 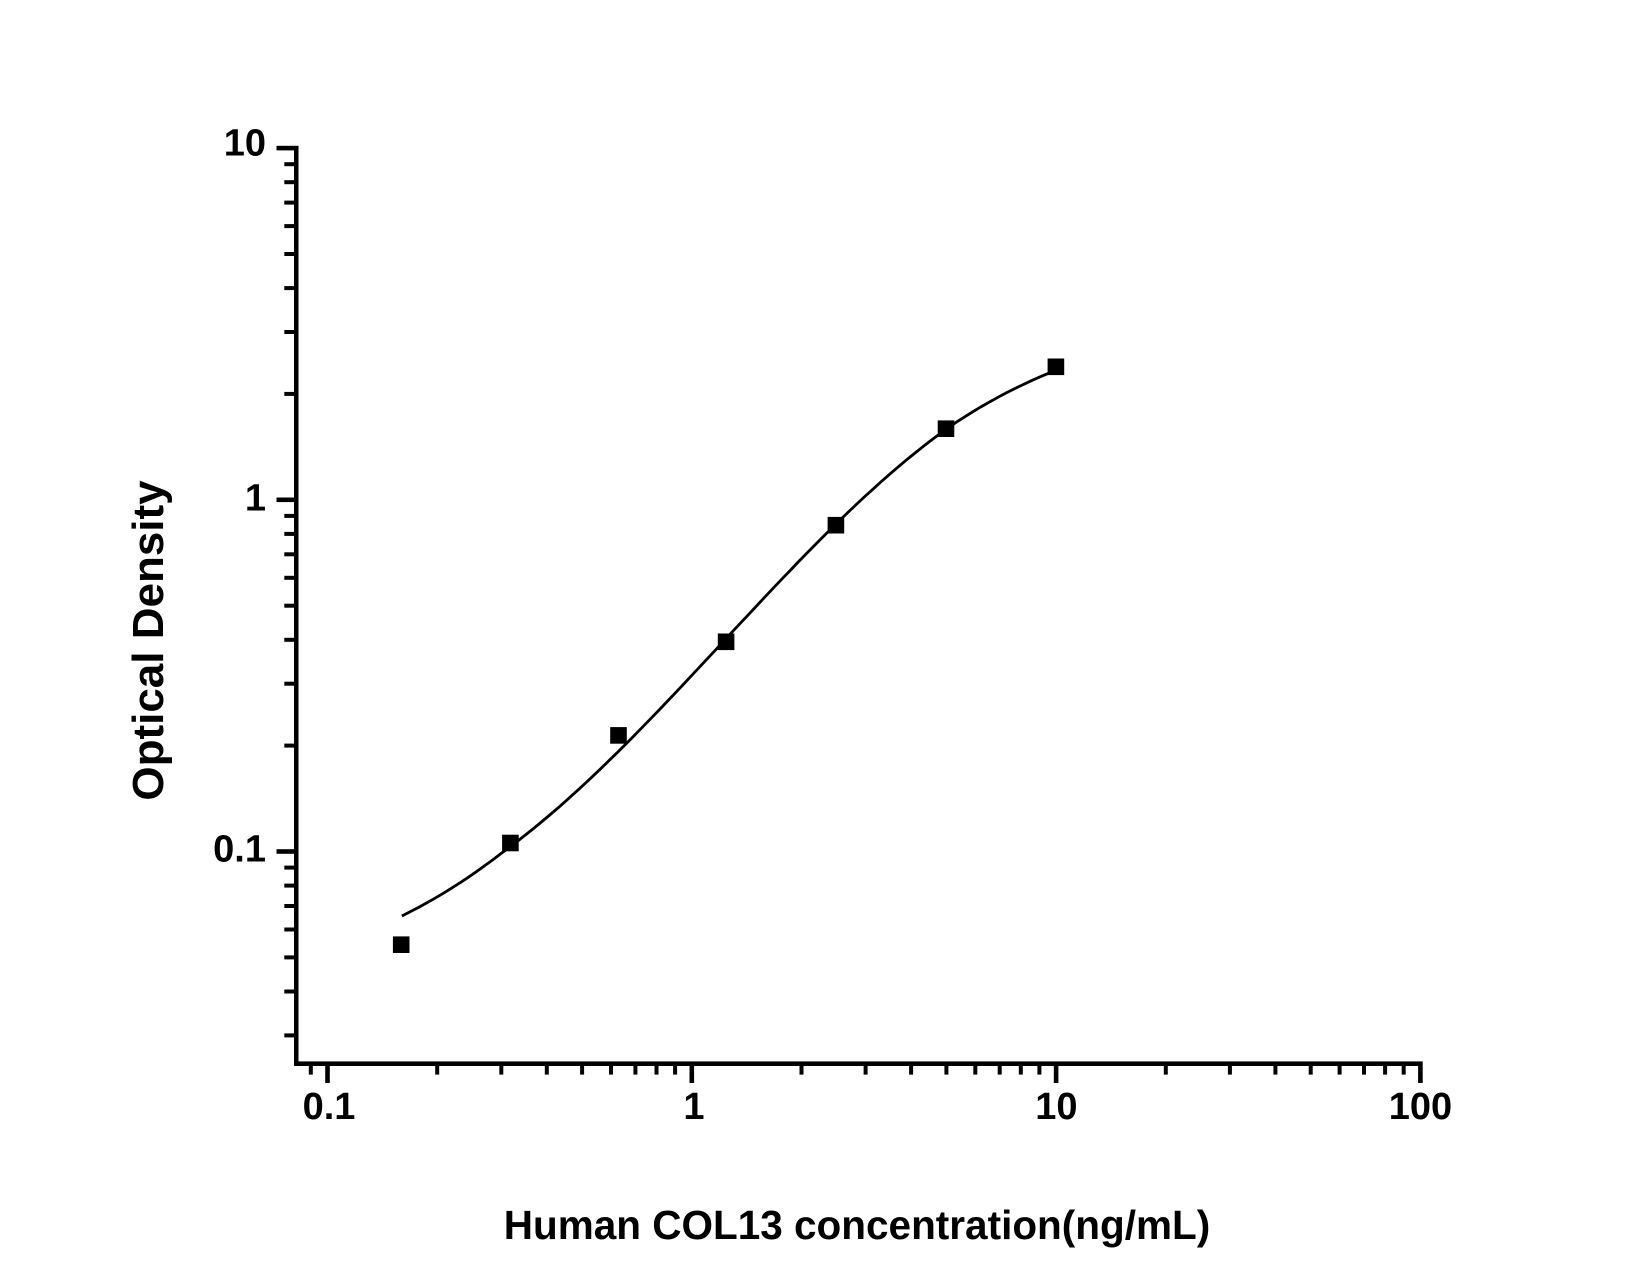 I want to click on svg-text:Human COL13 concentration(ng/m: Human COL13 concentration(ng/mL), so click(x=857, y=1225).